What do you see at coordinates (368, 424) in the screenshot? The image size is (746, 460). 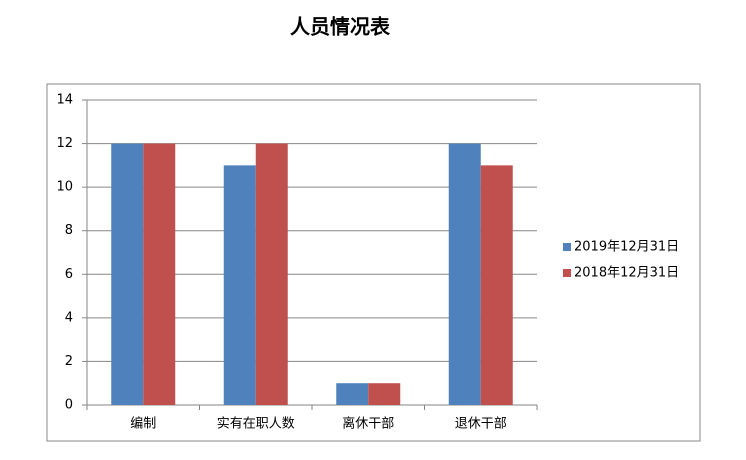 I see `x-tick-label: 离休干部` at bounding box center [368, 424].